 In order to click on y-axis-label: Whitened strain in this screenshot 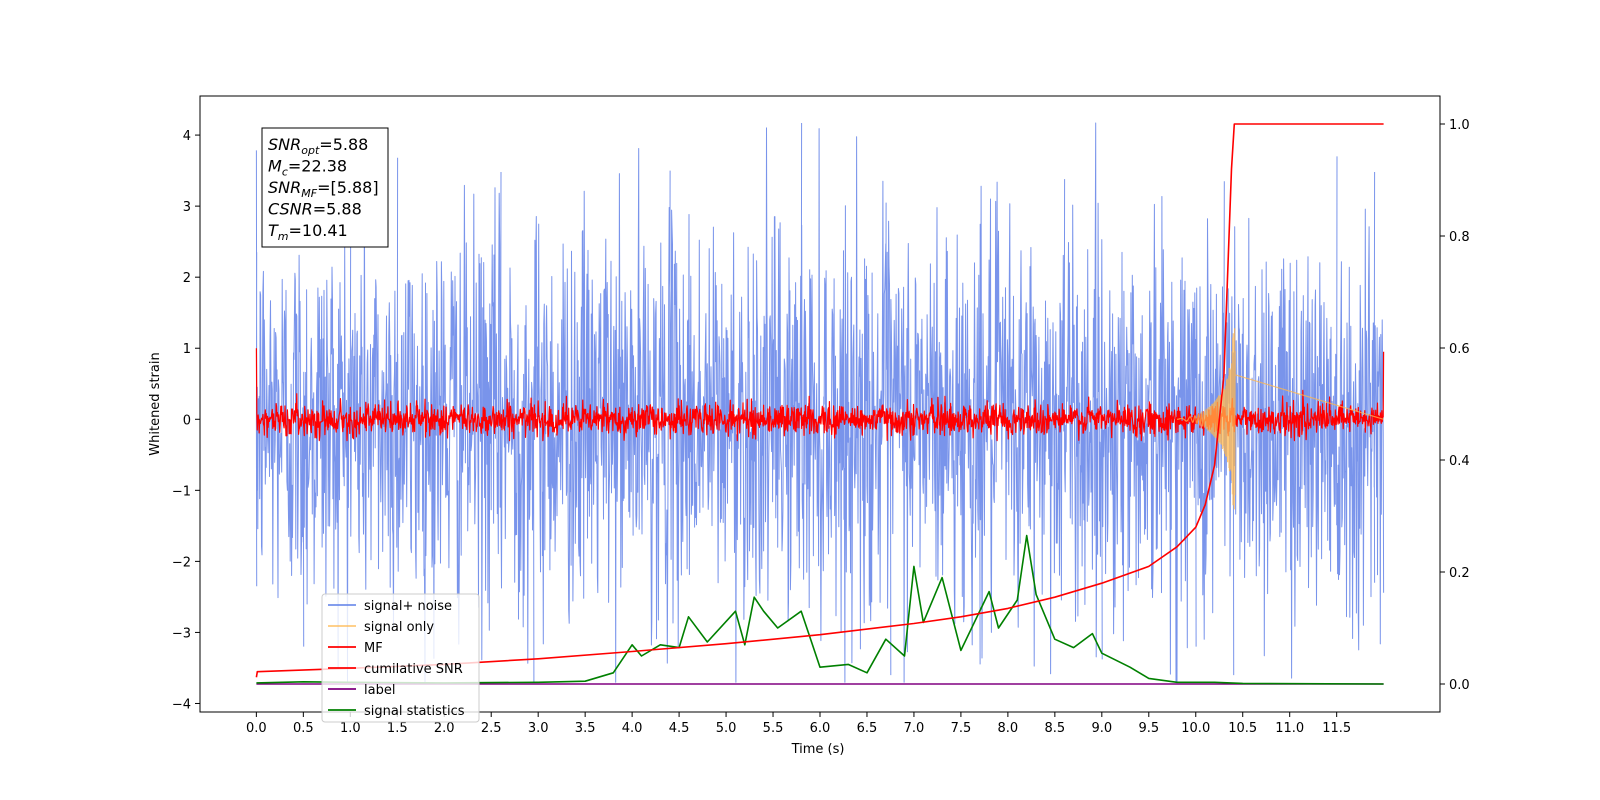, I will do `click(155, 403)`.